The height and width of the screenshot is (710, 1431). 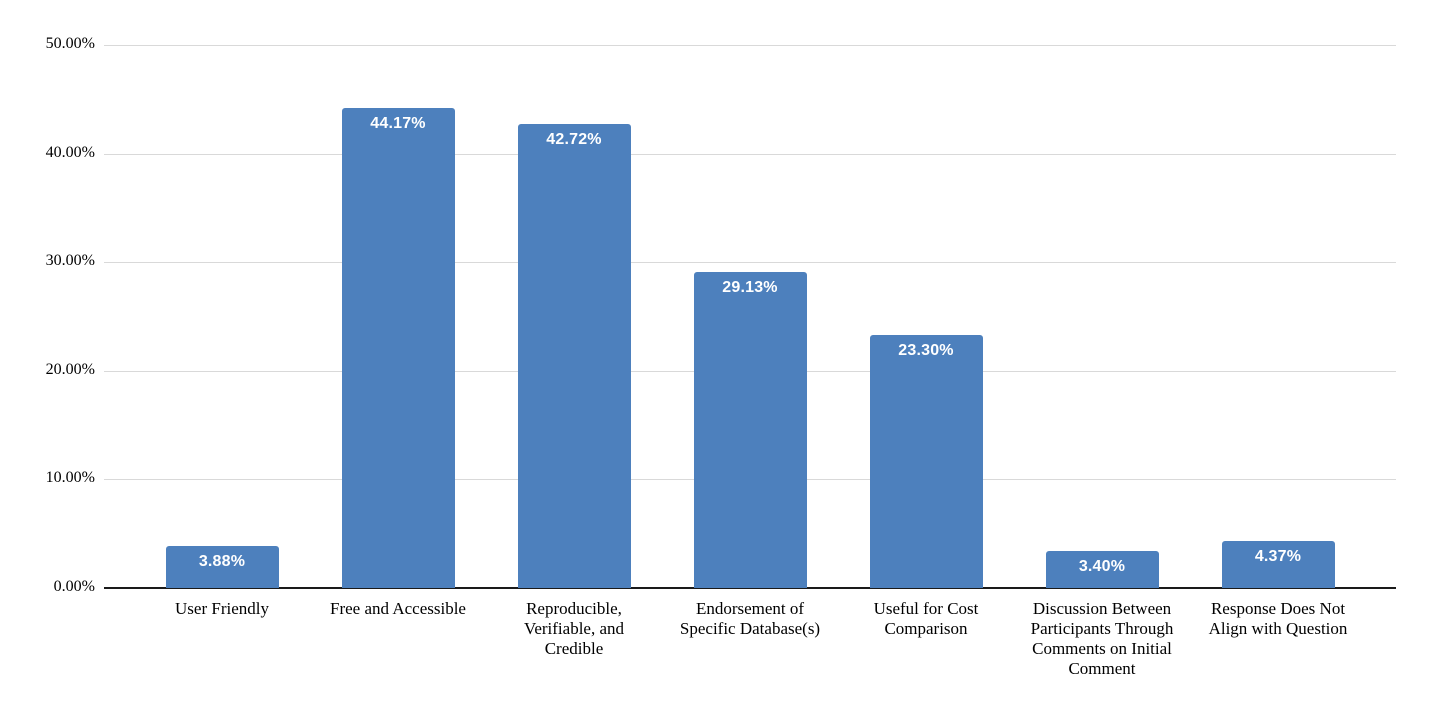 I want to click on bar-value-label: 44.17%, so click(x=398, y=124).